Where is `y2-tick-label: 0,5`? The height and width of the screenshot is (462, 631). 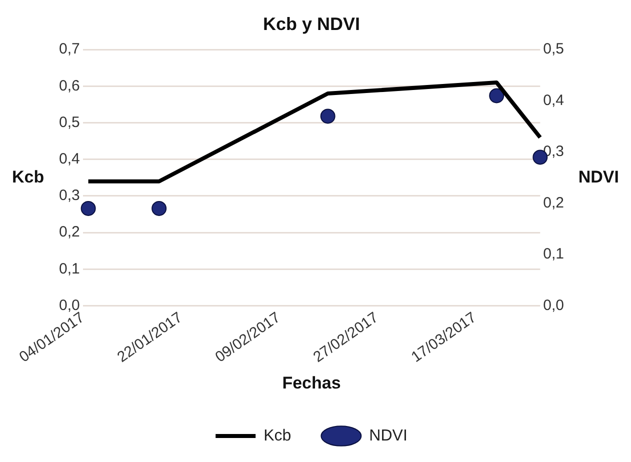
y2-tick-label: 0,5 is located at coordinates (553, 49).